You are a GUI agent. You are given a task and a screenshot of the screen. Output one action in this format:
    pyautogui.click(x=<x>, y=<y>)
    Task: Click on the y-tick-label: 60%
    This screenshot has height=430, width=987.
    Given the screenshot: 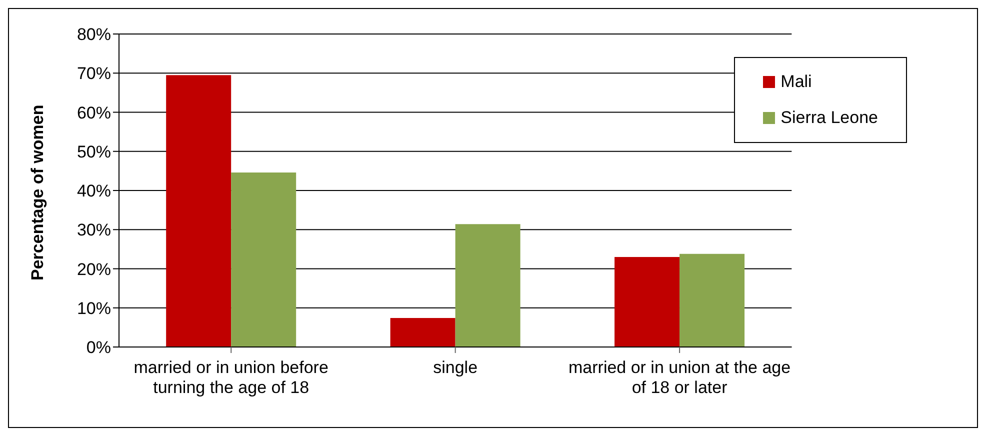 What is the action you would take?
    pyautogui.click(x=93, y=112)
    